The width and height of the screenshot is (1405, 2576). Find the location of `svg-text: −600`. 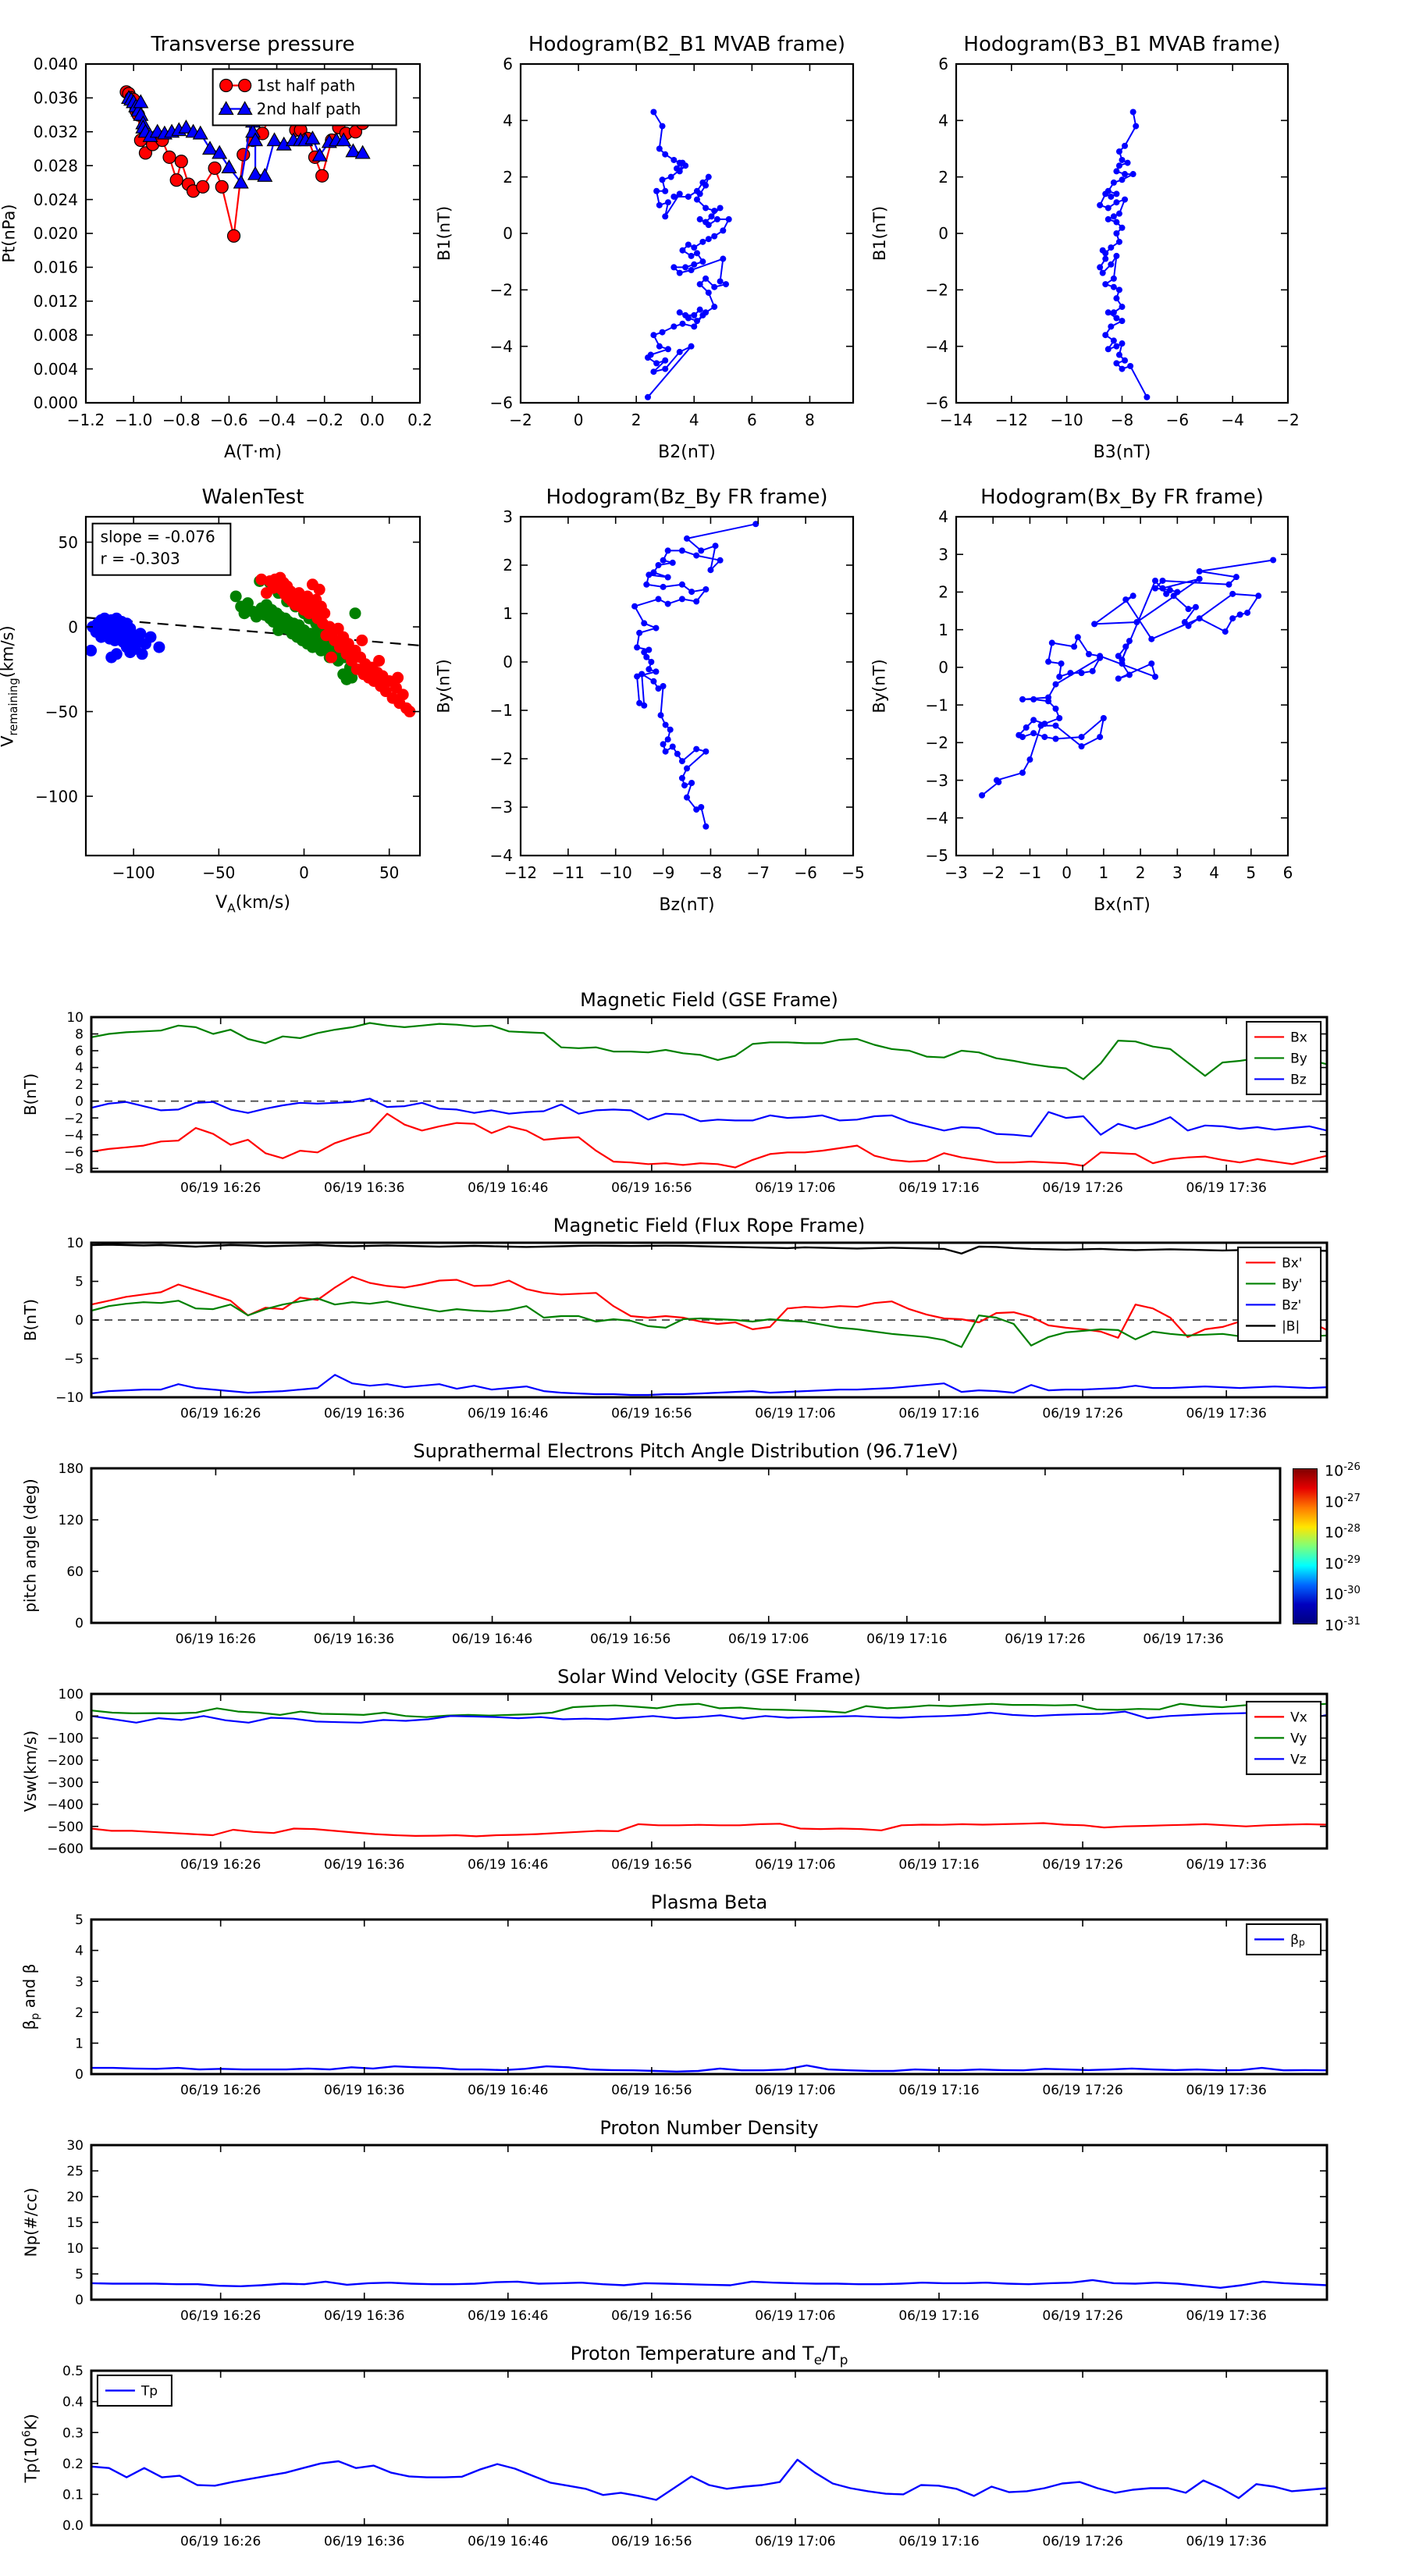

svg-text: −600 is located at coordinates (65, 1849).